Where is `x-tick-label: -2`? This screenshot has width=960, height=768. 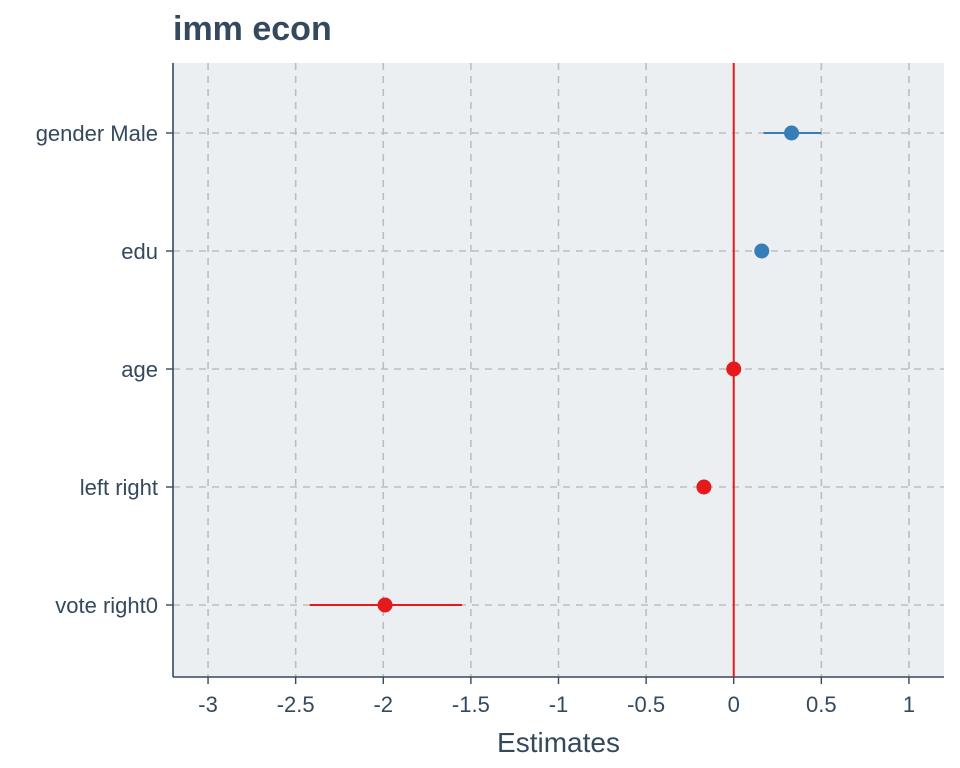
x-tick-label: -2 is located at coordinates (383, 704).